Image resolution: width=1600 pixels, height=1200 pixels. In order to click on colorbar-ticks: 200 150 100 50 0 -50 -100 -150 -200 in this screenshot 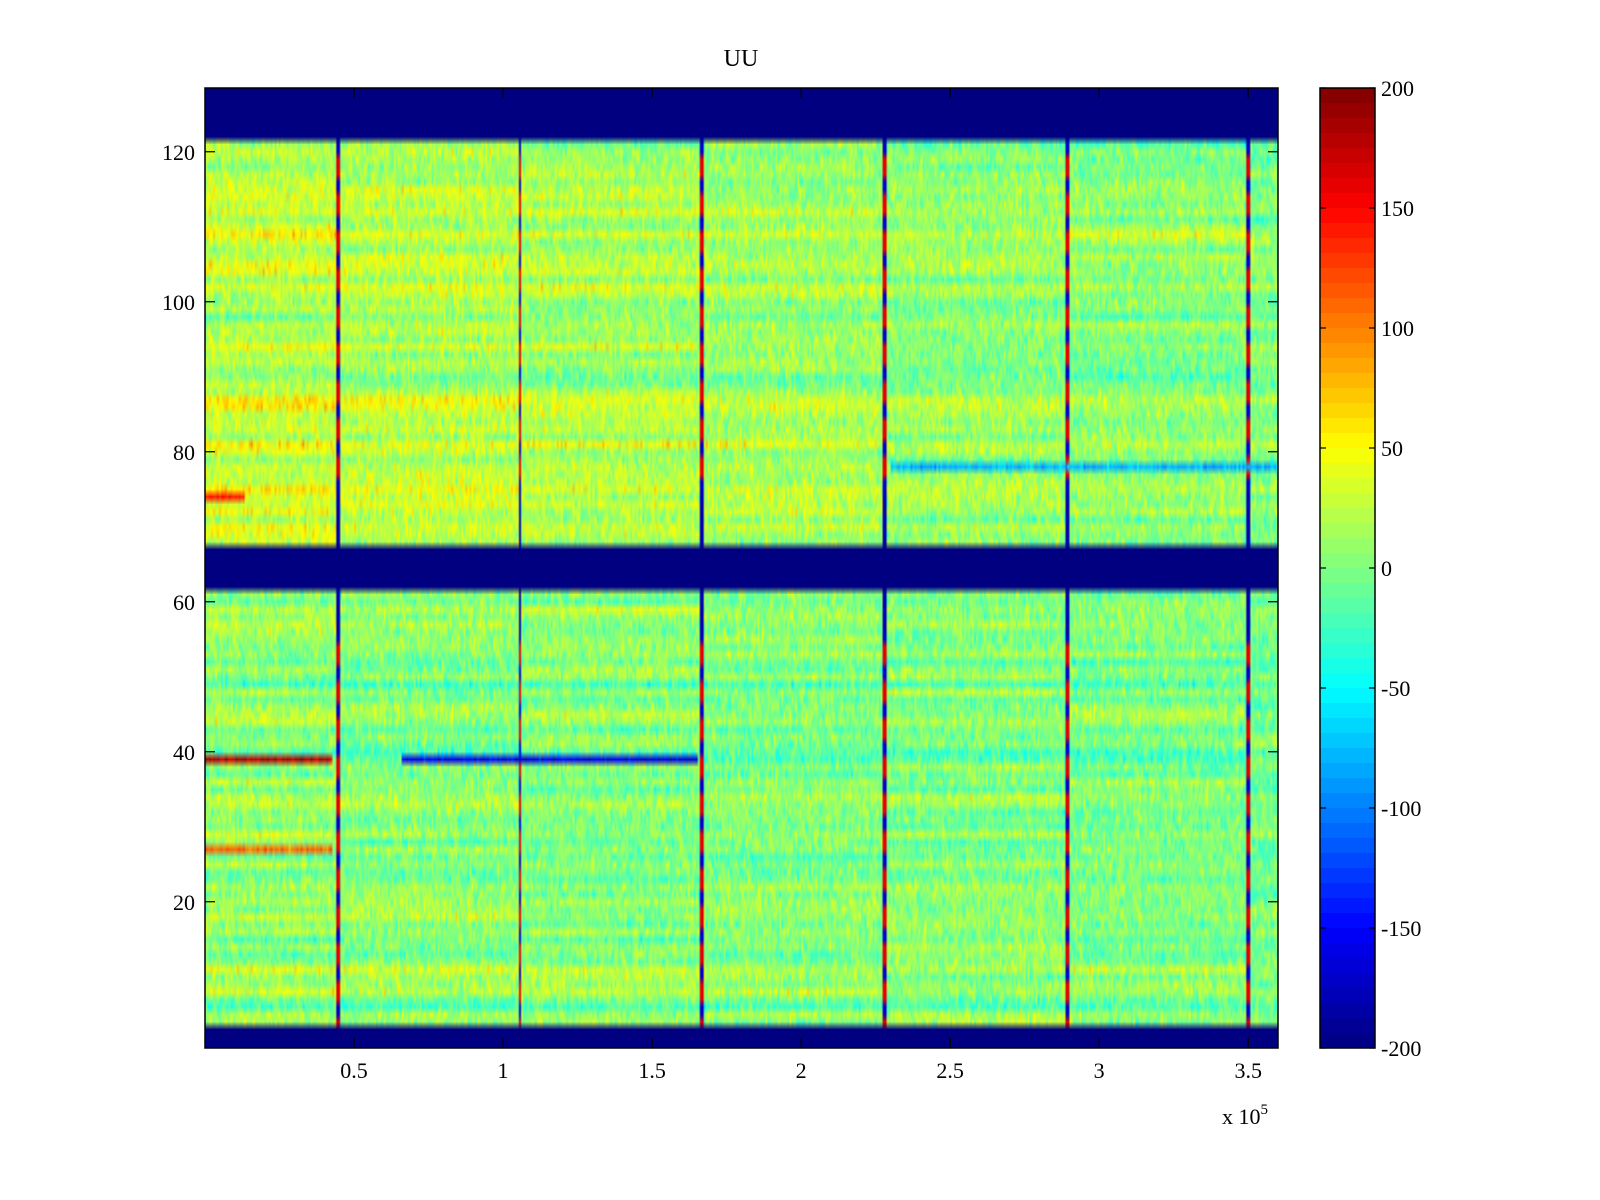, I will do `click(1370, 568)`.